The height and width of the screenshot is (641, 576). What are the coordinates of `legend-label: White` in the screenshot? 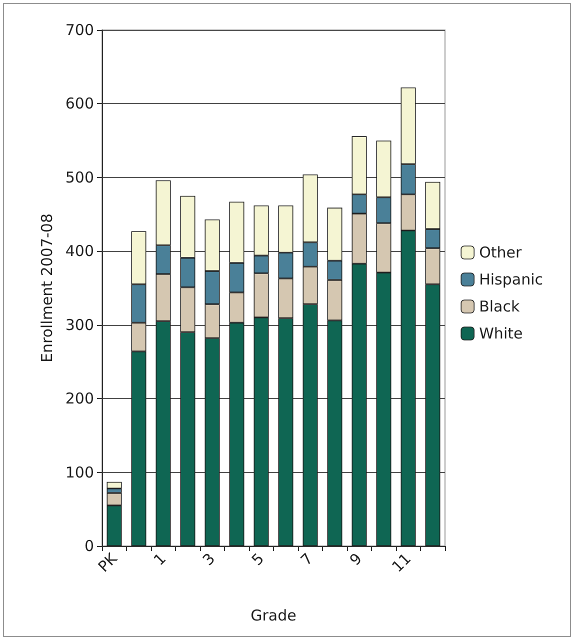 It's located at (501, 333).